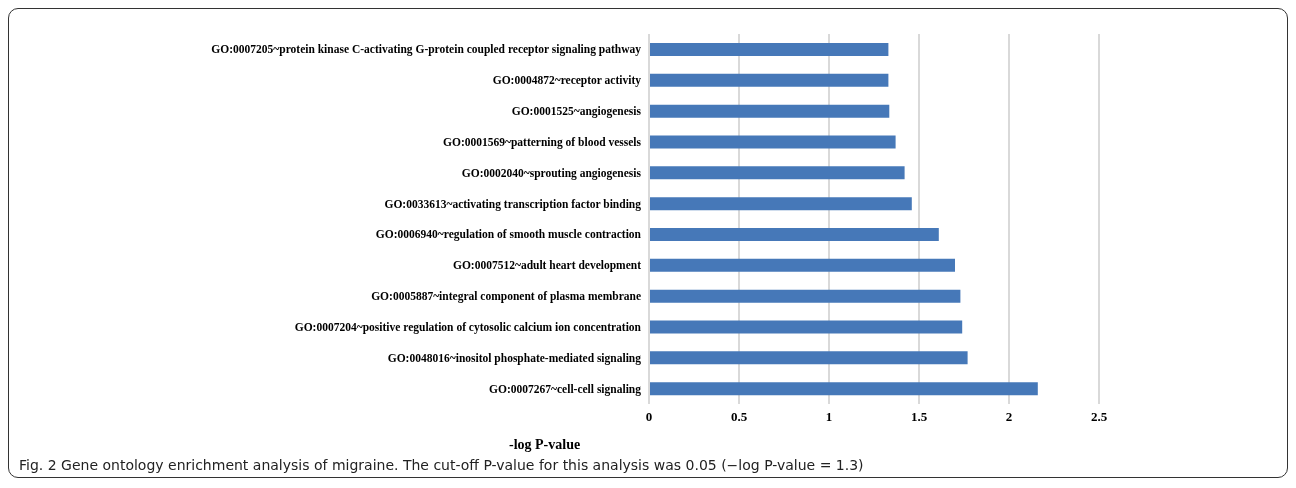  What do you see at coordinates (545, 445) in the screenshot?
I see `x-axis-title: -log P-value` at bounding box center [545, 445].